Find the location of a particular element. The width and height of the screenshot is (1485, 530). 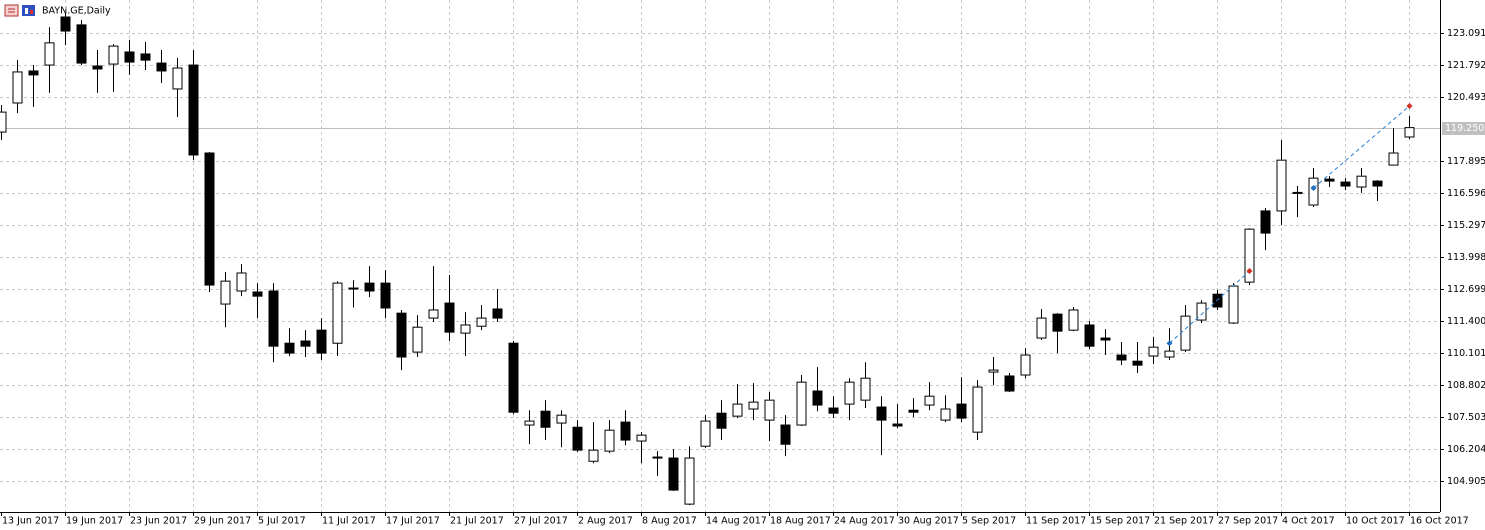

y-tick-label: 104.905 is located at coordinates (1466, 481).